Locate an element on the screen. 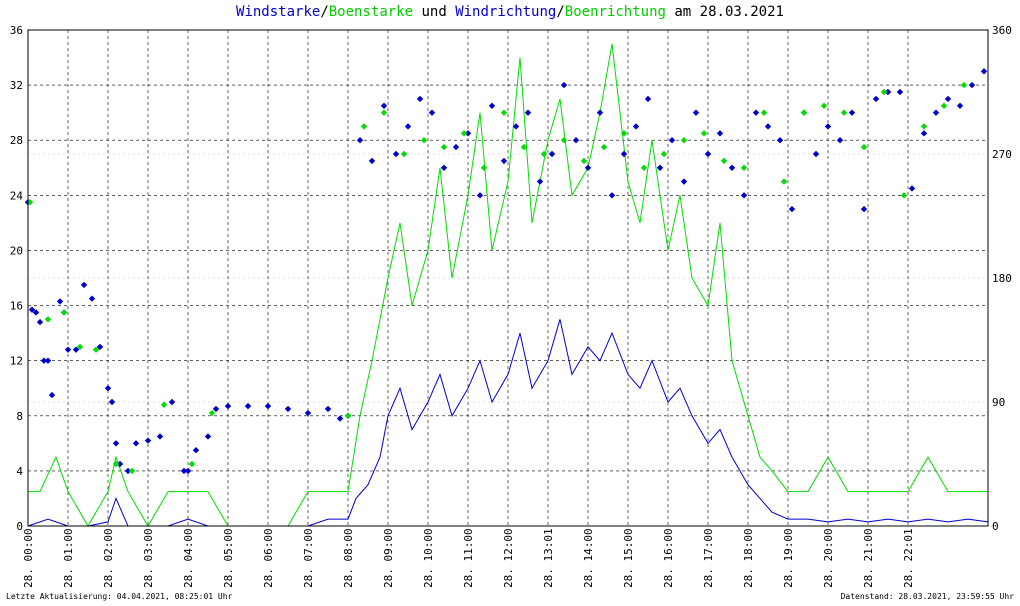  y-left-tick-label: 24 is located at coordinates (17, 195).